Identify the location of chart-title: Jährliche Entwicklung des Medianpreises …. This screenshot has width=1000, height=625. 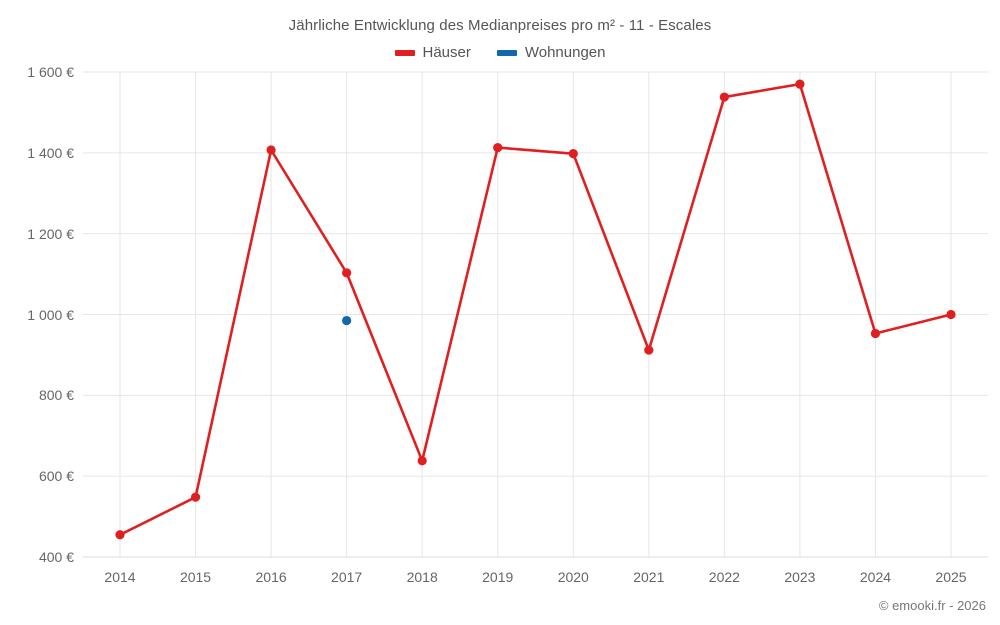
(500, 25).